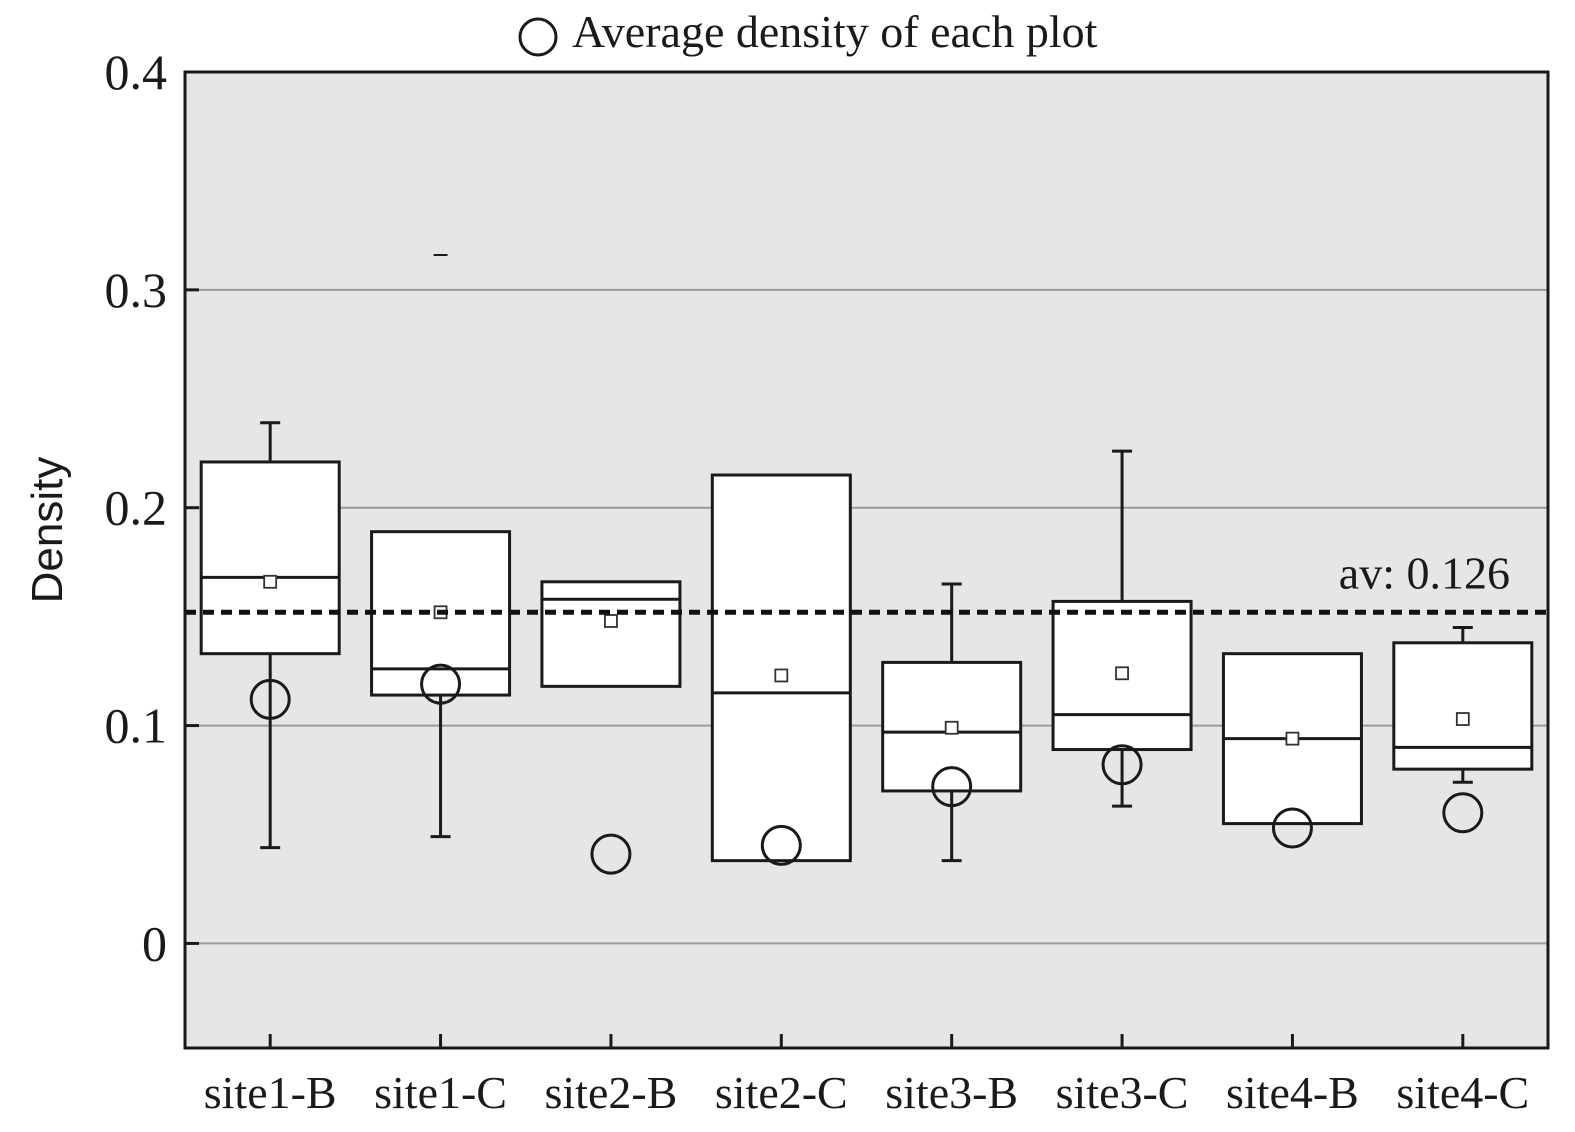  What do you see at coordinates (1292, 750) in the screenshot?
I see `box-site4-B` at bounding box center [1292, 750].